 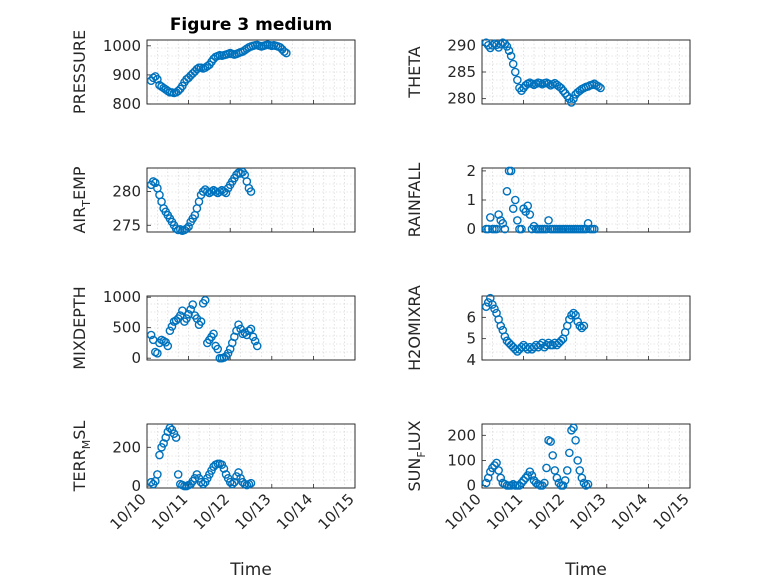 What do you see at coordinates (416, 455) in the screenshot?
I see `y-axis-label: SUNFLUX` at bounding box center [416, 455].